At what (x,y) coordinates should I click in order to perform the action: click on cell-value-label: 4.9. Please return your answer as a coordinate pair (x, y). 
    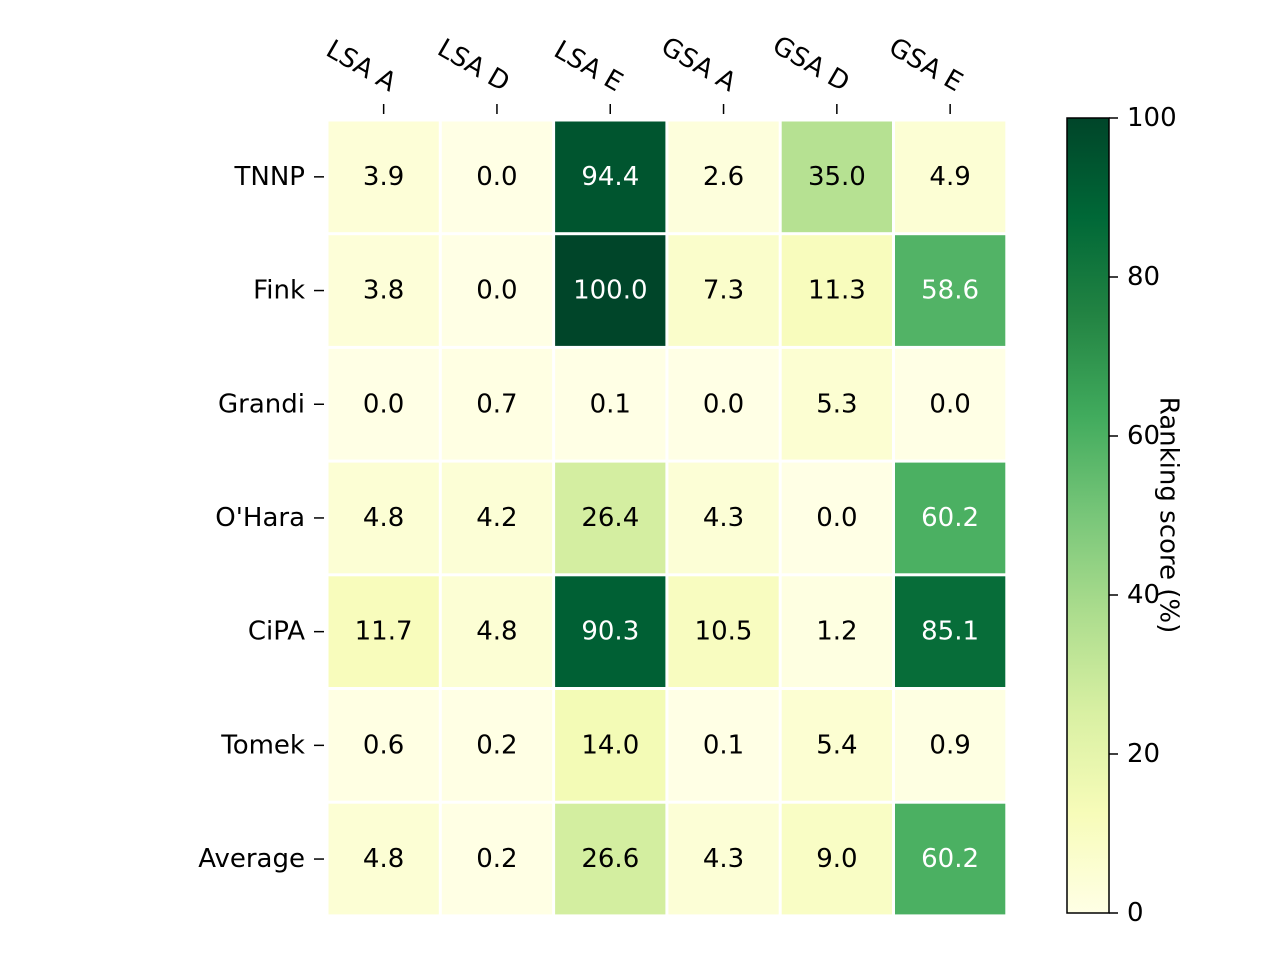
    Looking at the image, I should click on (949, 177).